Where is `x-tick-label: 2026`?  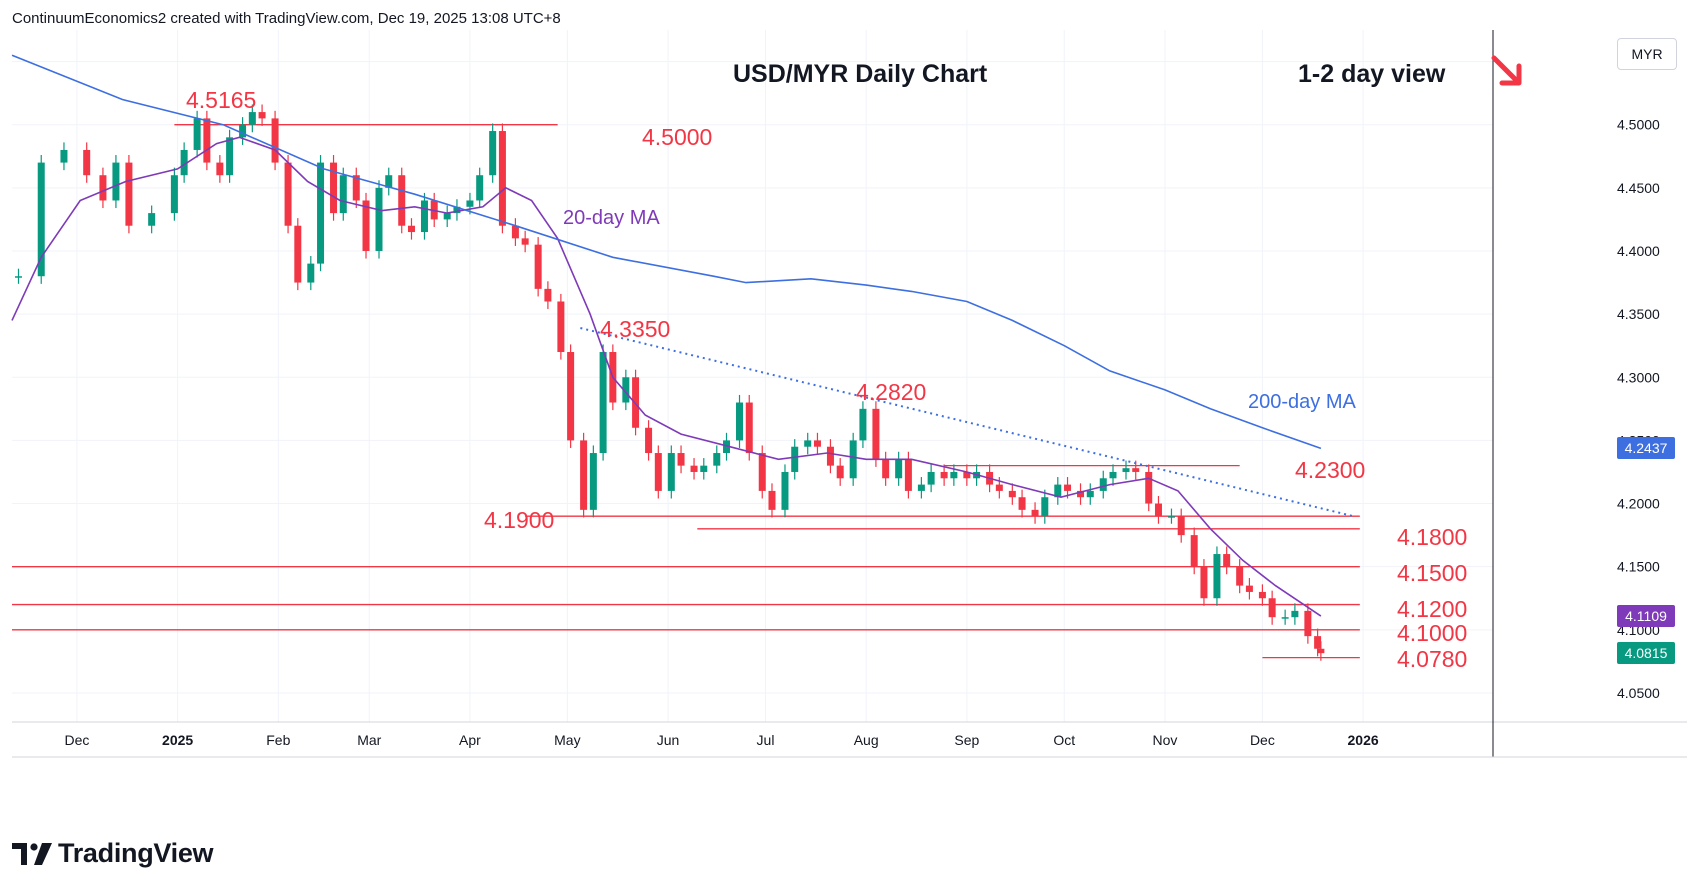
x-tick-label: 2026 is located at coordinates (1363, 740).